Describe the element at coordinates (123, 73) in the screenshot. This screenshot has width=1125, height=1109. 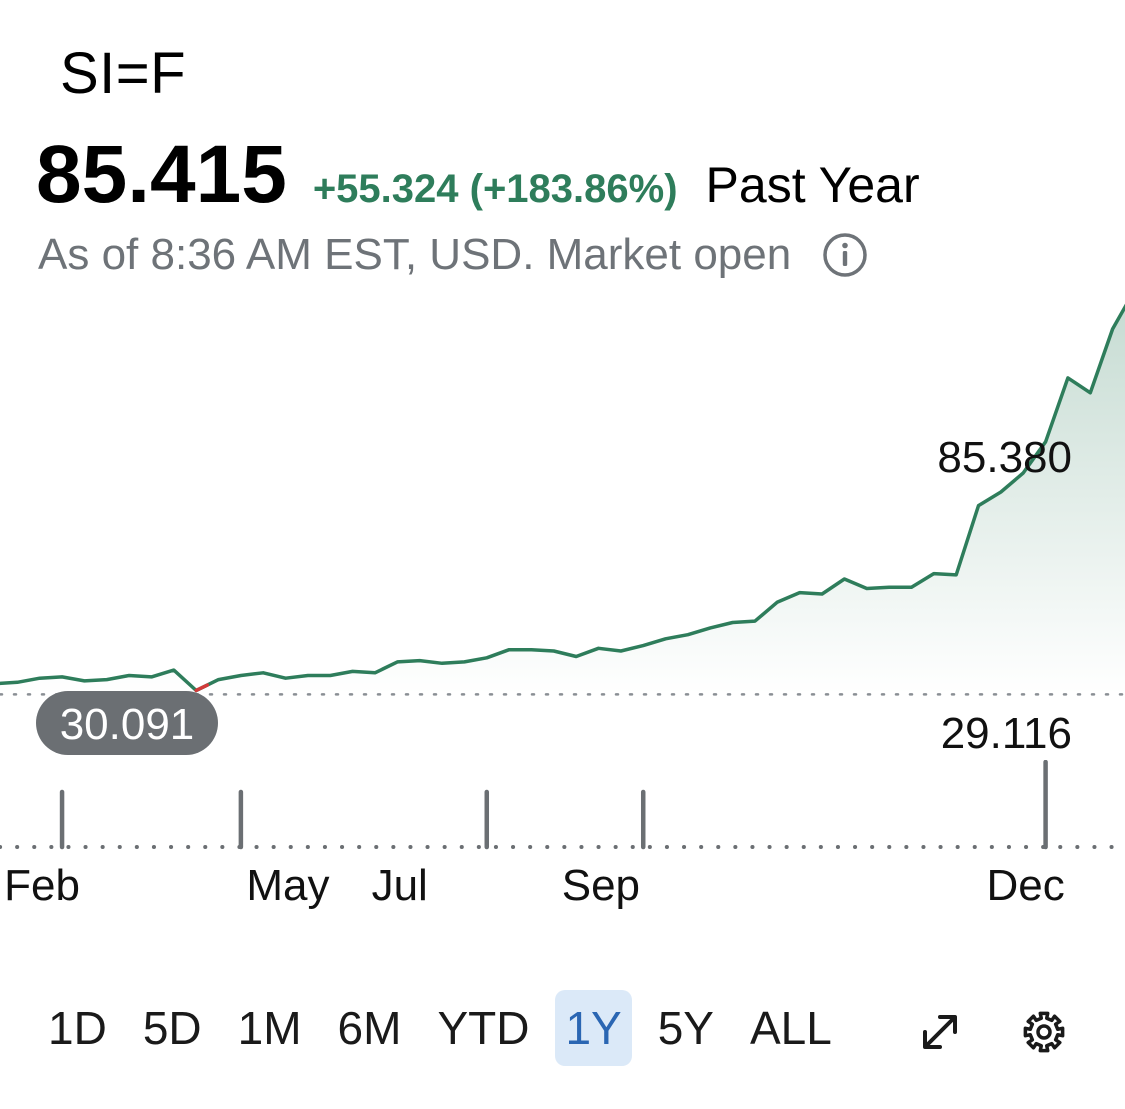
I see `ticker-symbol: SI=F` at that location.